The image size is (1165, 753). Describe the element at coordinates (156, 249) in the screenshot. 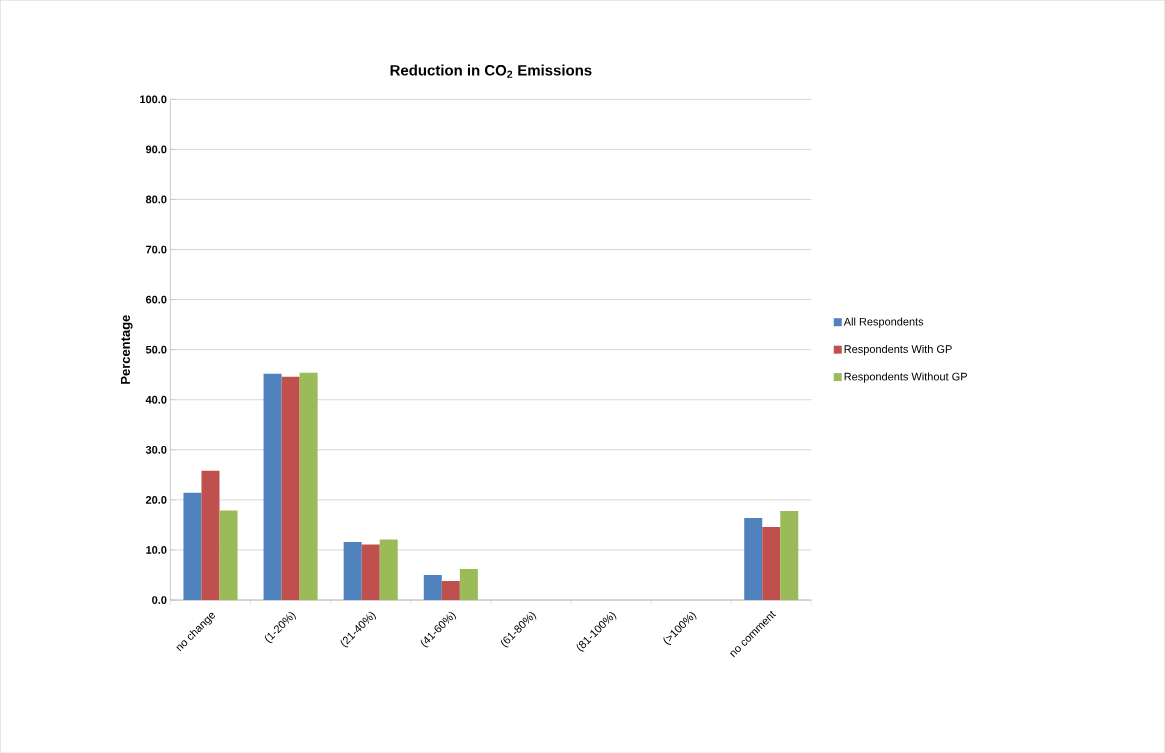

I see `y-tick-label: 70.0` at that location.